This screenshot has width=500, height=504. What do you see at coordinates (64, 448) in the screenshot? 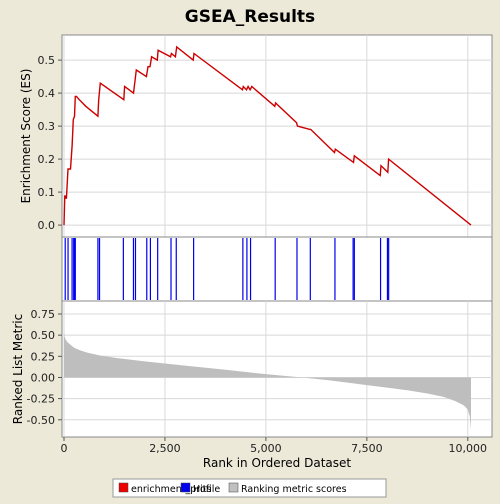
I see `x-tick-label: 0` at bounding box center [64, 448].